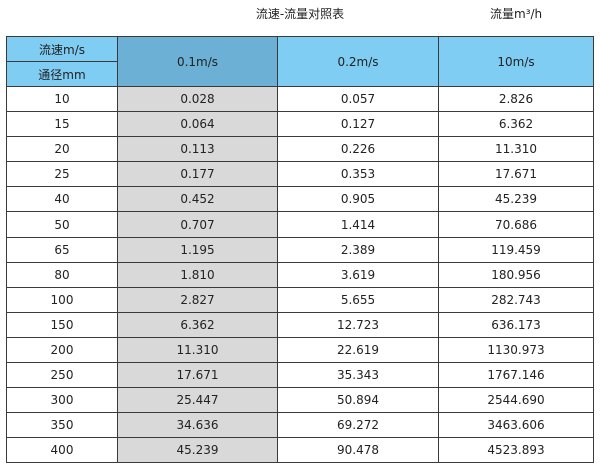  What do you see at coordinates (358, 350) in the screenshot?
I see `flow-cell: 22.619` at bounding box center [358, 350].